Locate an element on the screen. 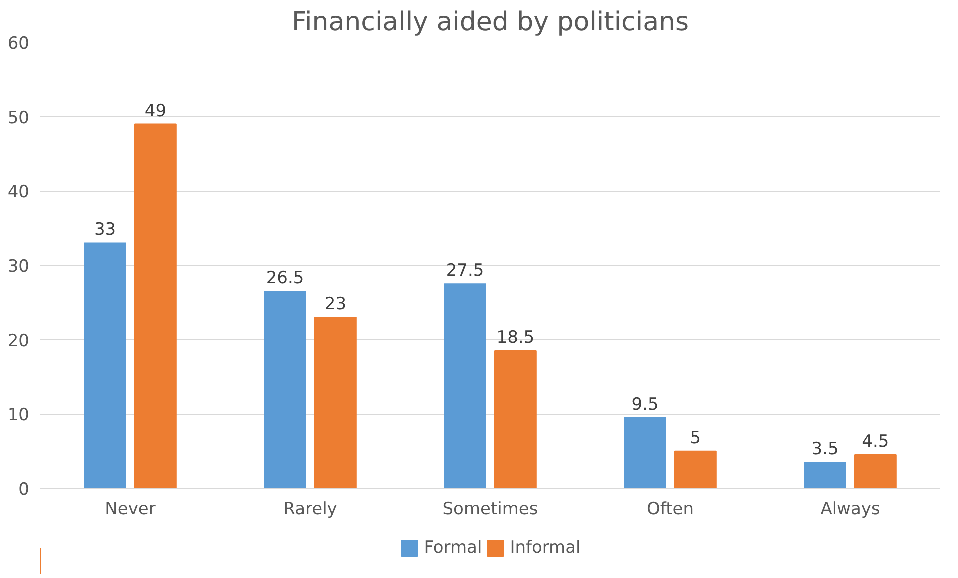 Image resolution: width=958 pixels, height=578 pixels. chart-title: Financially aided by politicians is located at coordinates (491, 23).